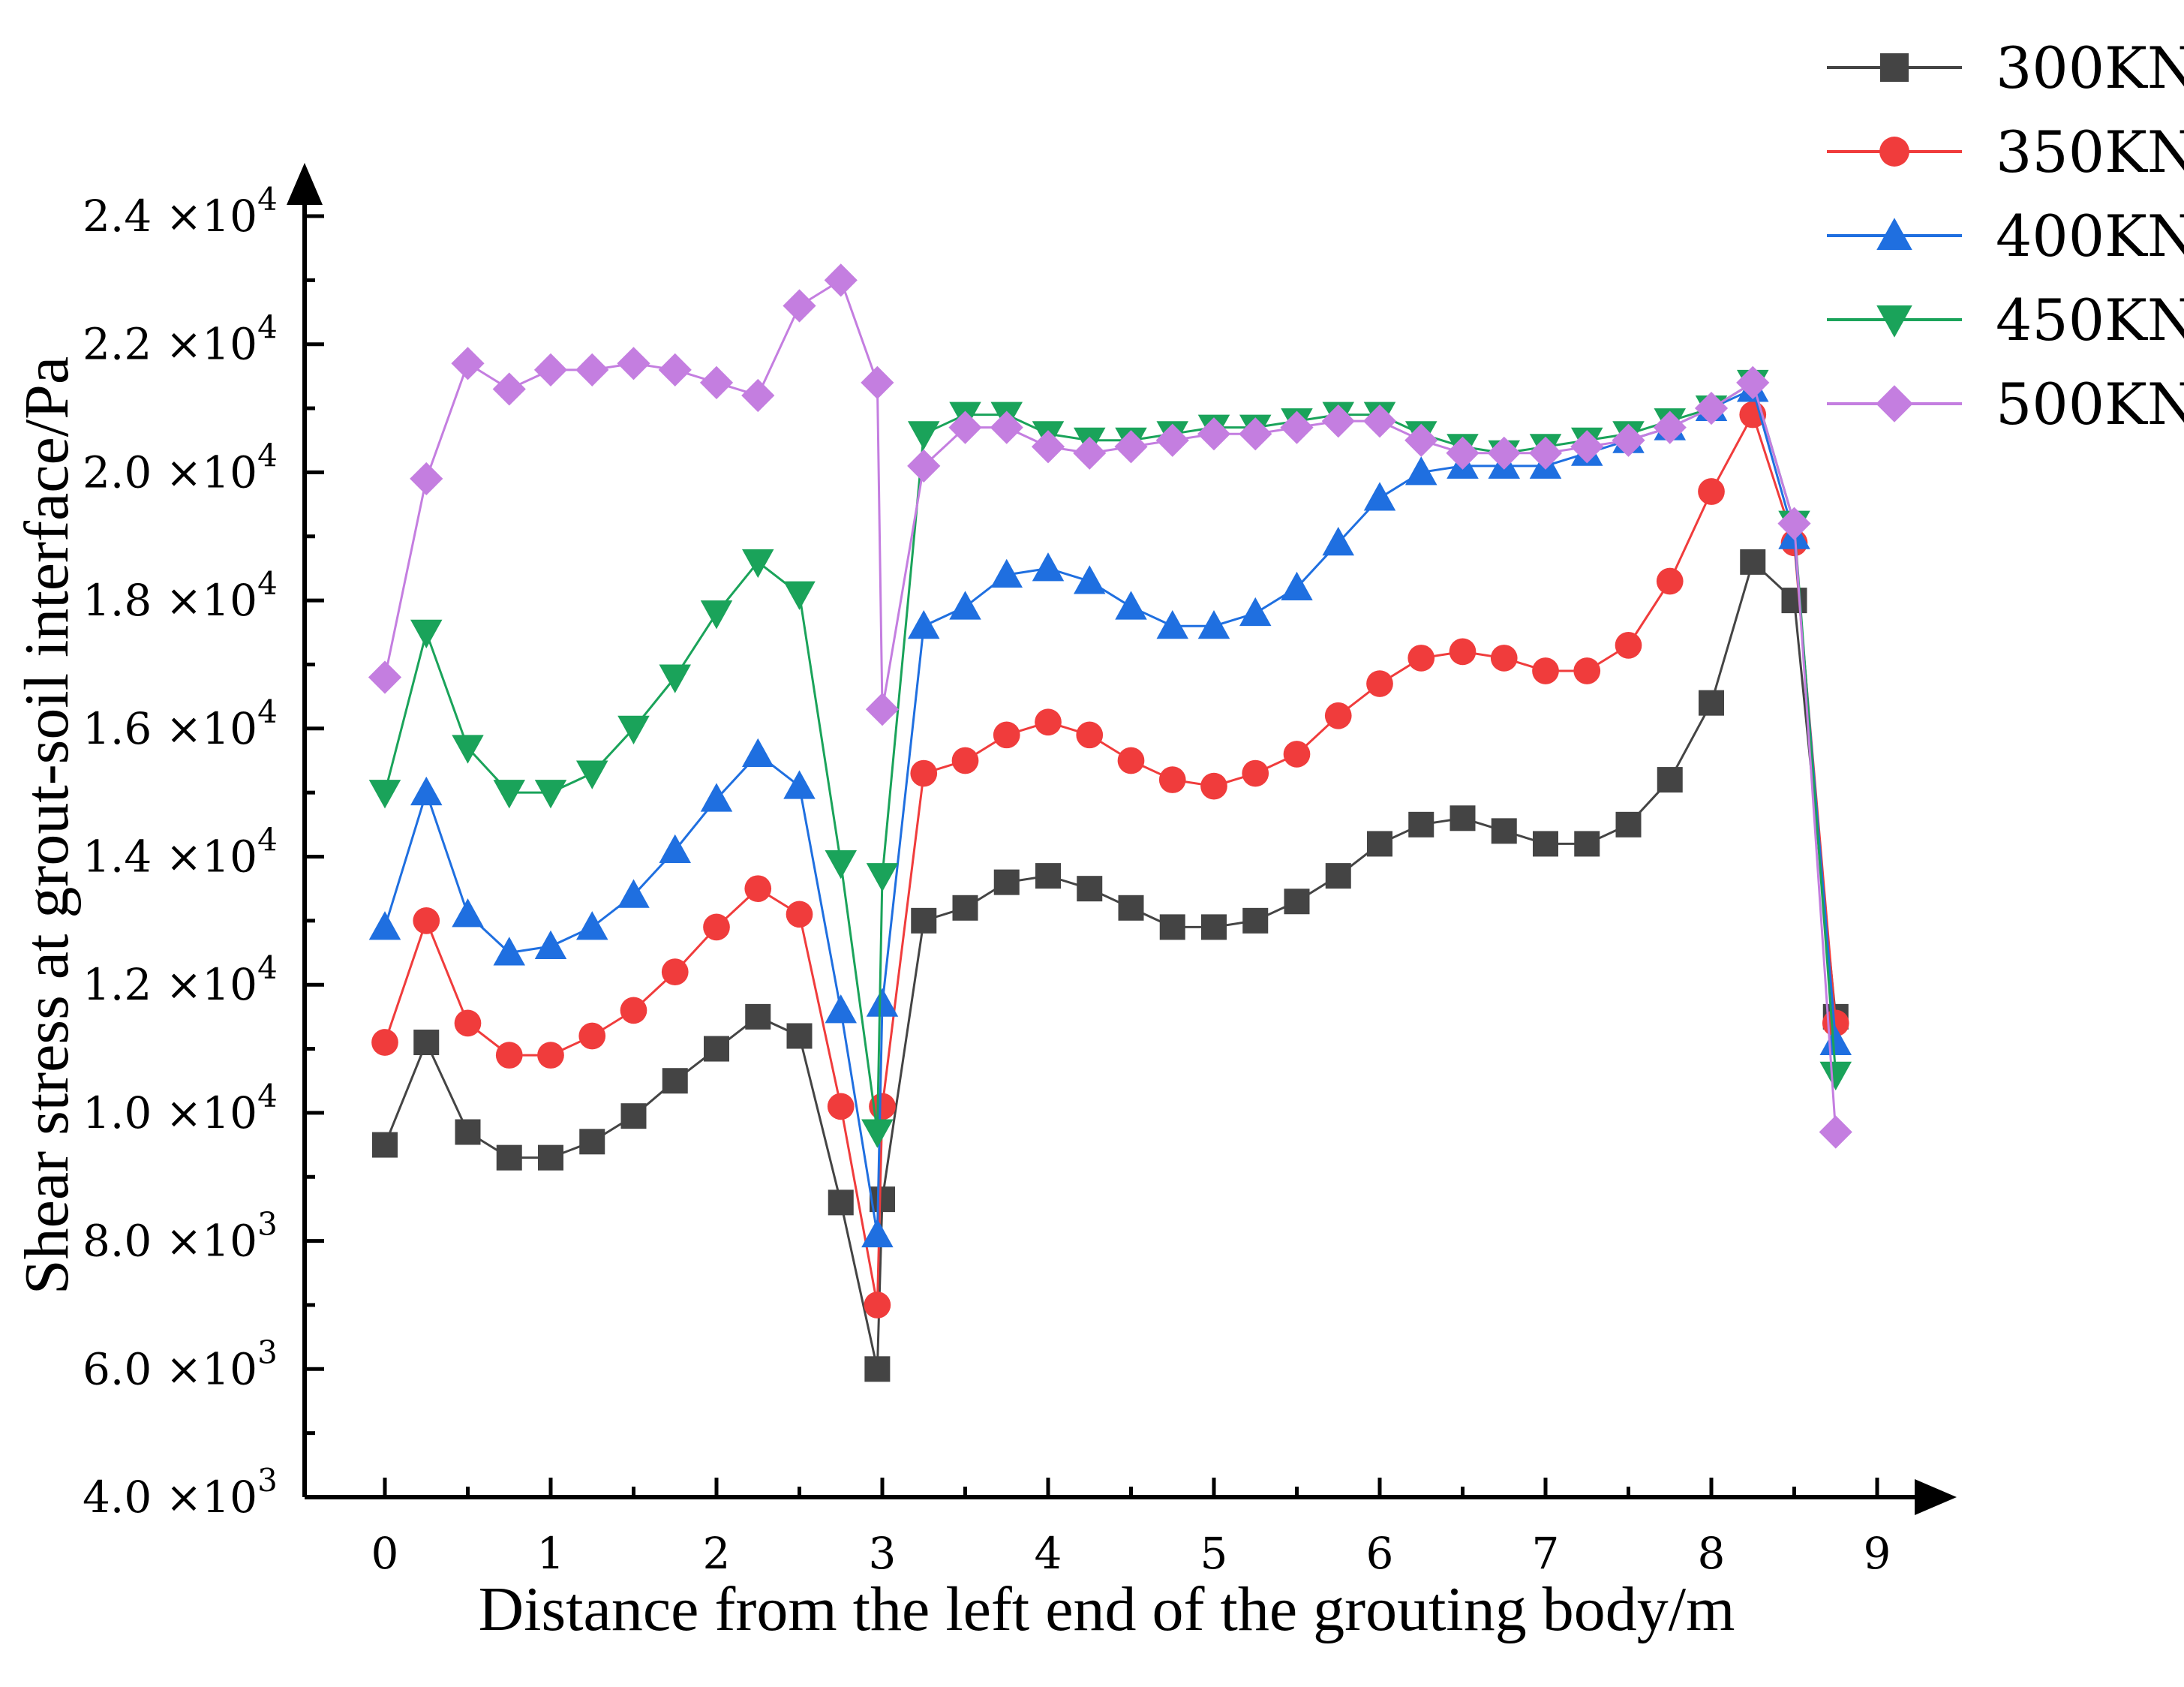  I want to click on y-axis-title: Shear stress at grout-soil interface/Pa, so click(47, 825).